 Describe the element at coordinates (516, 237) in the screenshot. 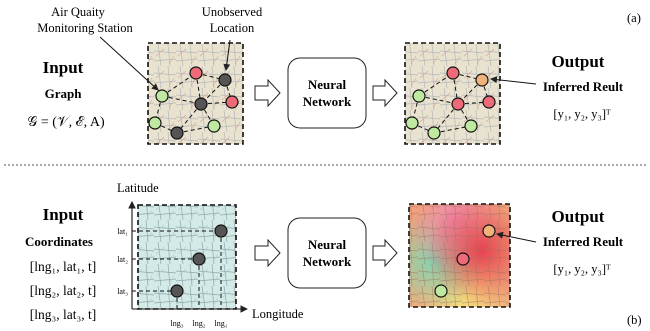

I see `result-pointer-b` at that location.